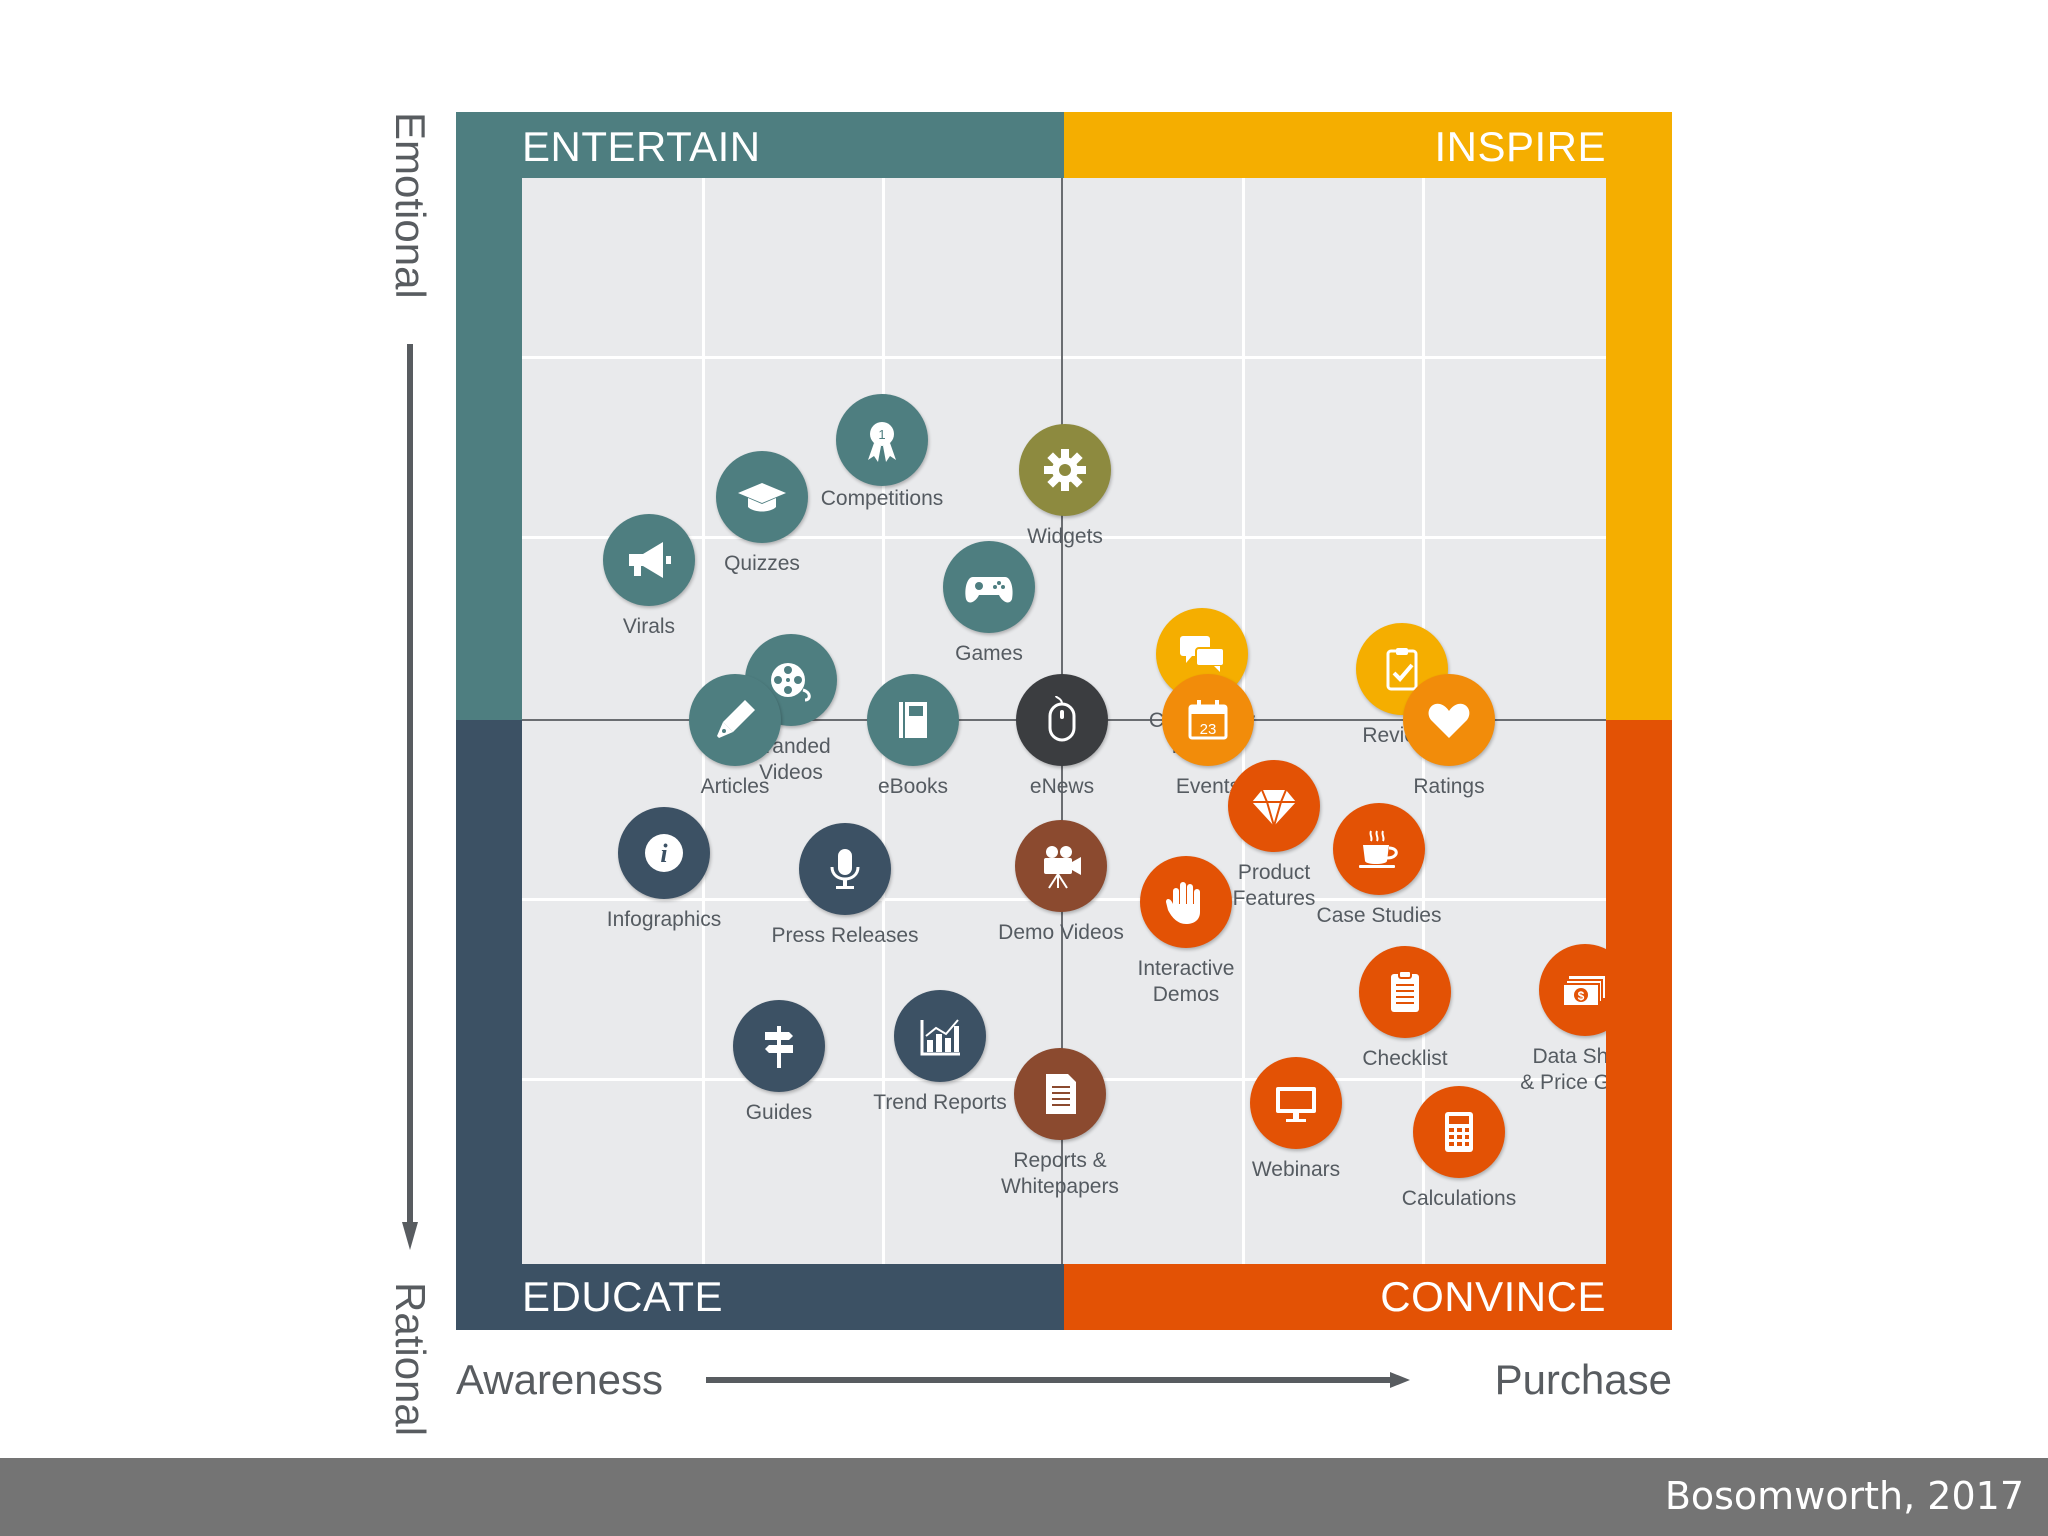  What do you see at coordinates (1563, 1069) in the screenshot?
I see `item-label: Data Sheet & Price Guide` at bounding box center [1563, 1069].